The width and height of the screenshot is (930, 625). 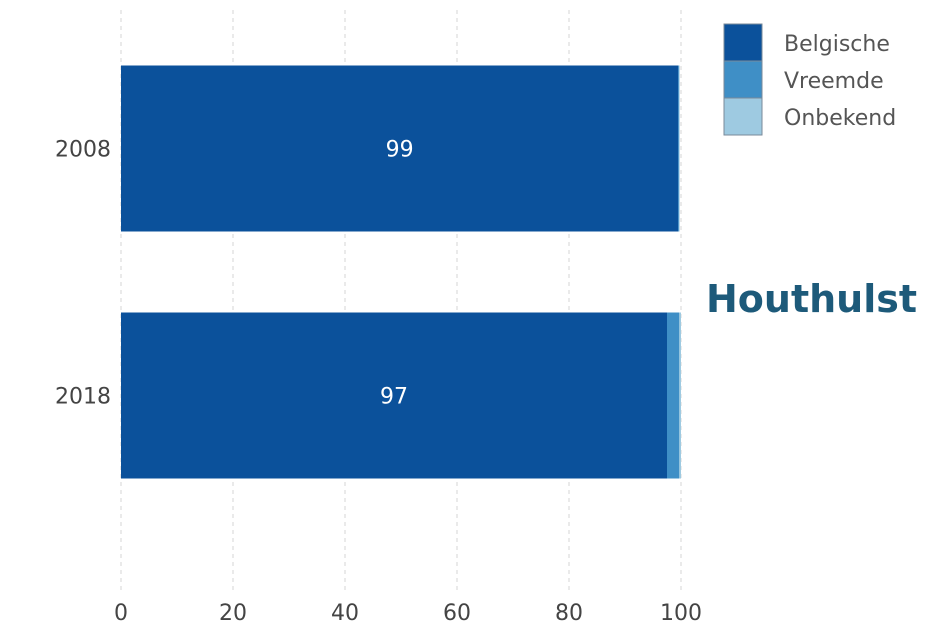 I want to click on legend-item-vreemde: Vreemde, so click(x=803, y=79).